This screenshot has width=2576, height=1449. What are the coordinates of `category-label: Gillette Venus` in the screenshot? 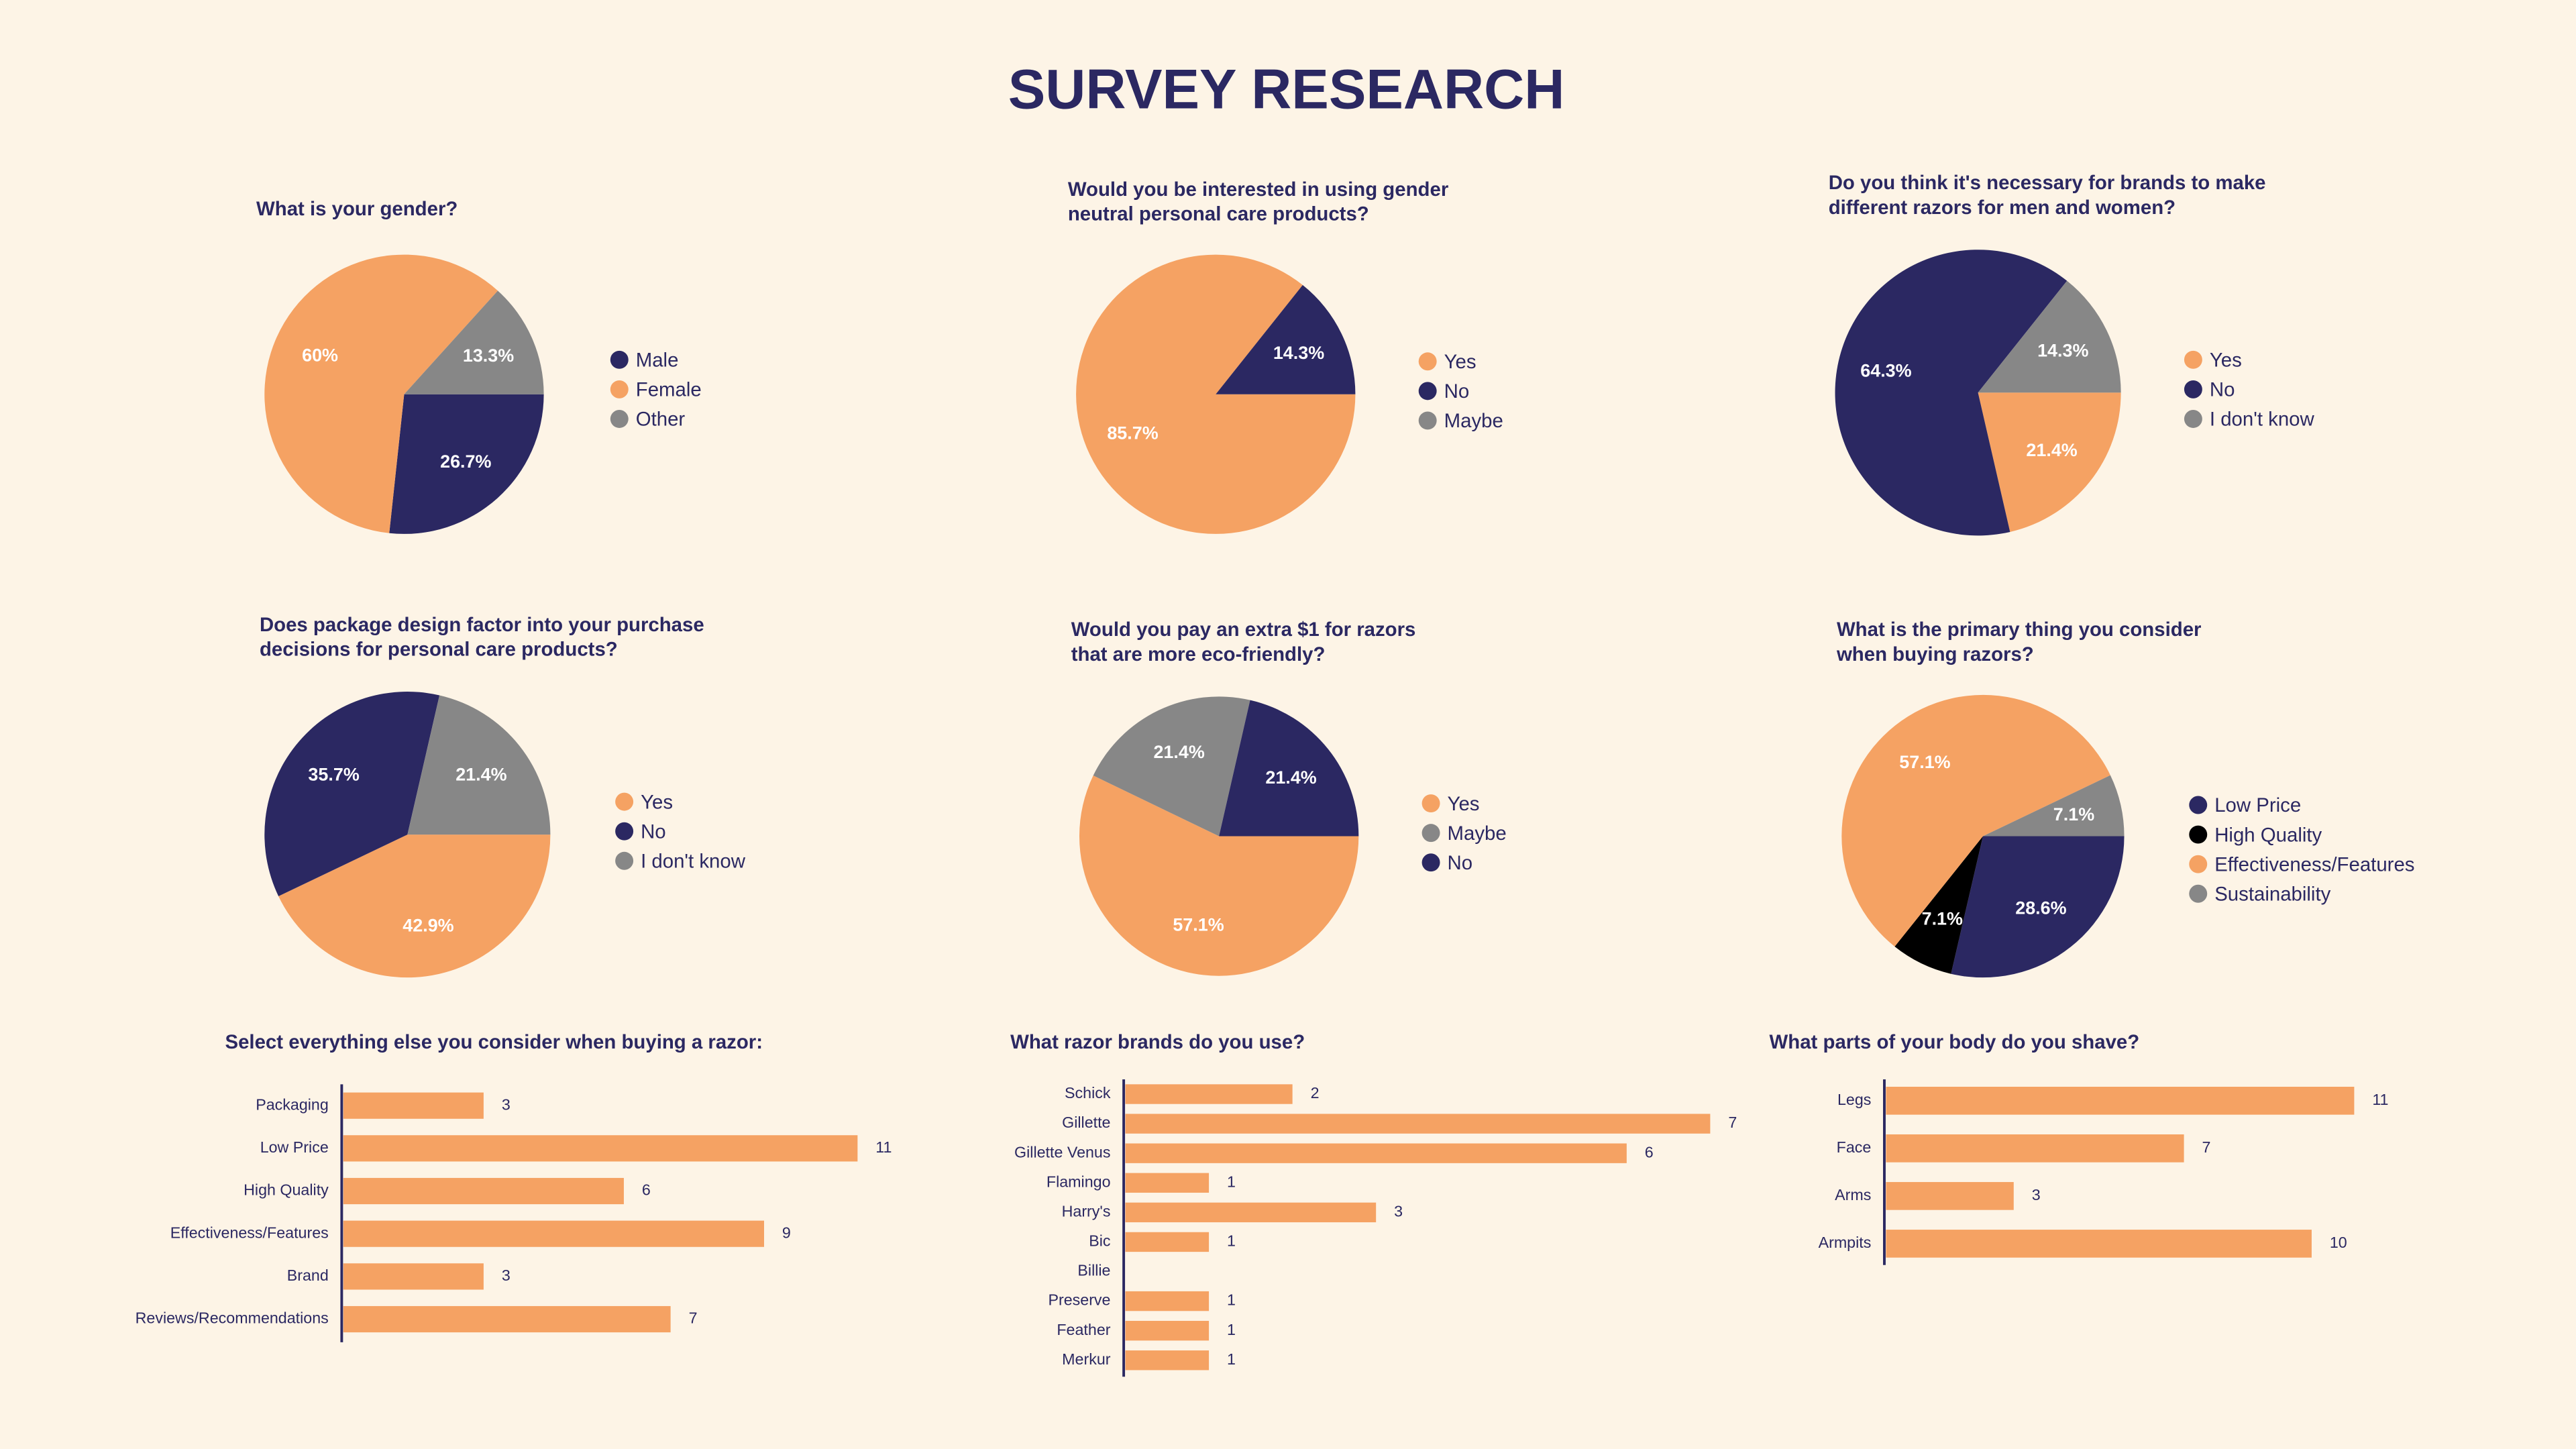 It's located at (1062, 1152).